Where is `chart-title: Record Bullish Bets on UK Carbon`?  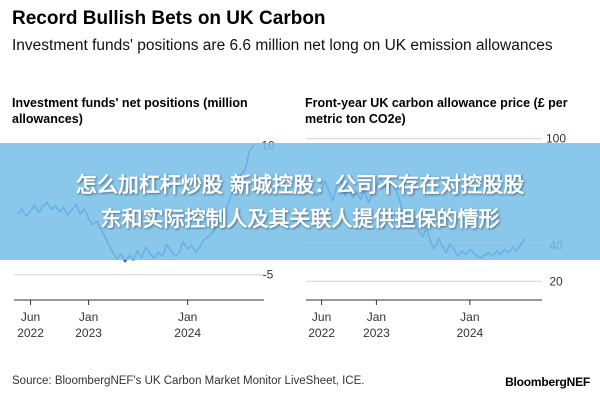 chart-title: Record Bullish Bets on UK Carbon is located at coordinates (169, 18).